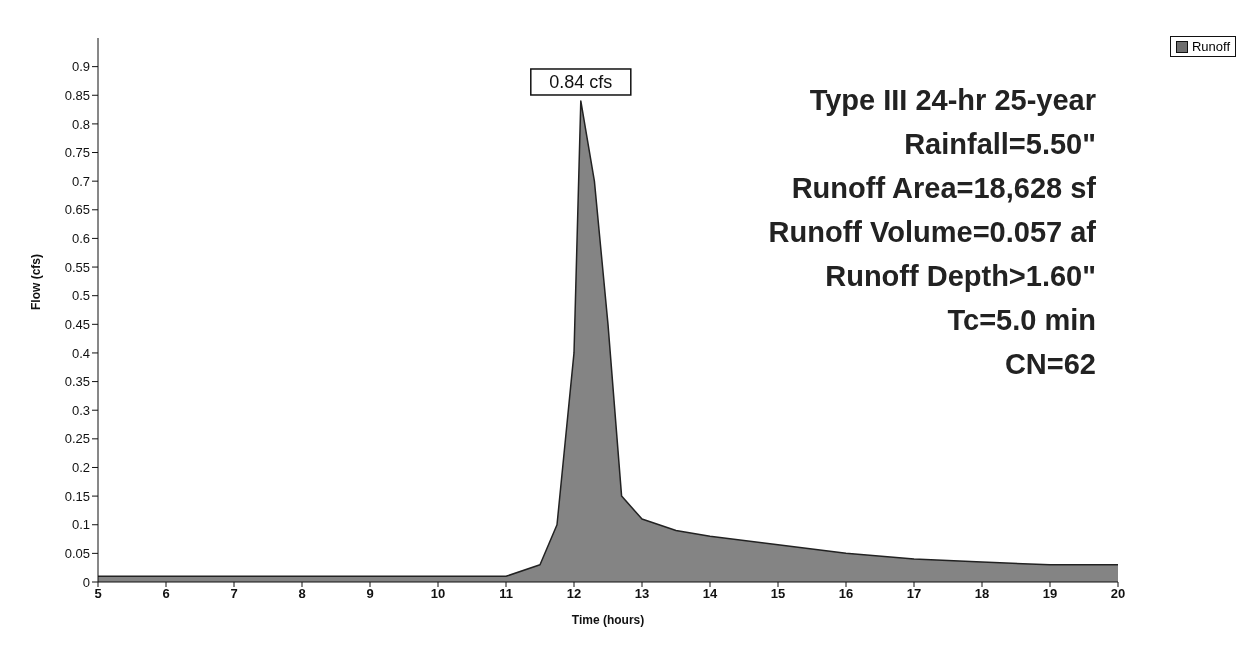  I want to click on y-tick-label: 0.2, so click(80, 468).